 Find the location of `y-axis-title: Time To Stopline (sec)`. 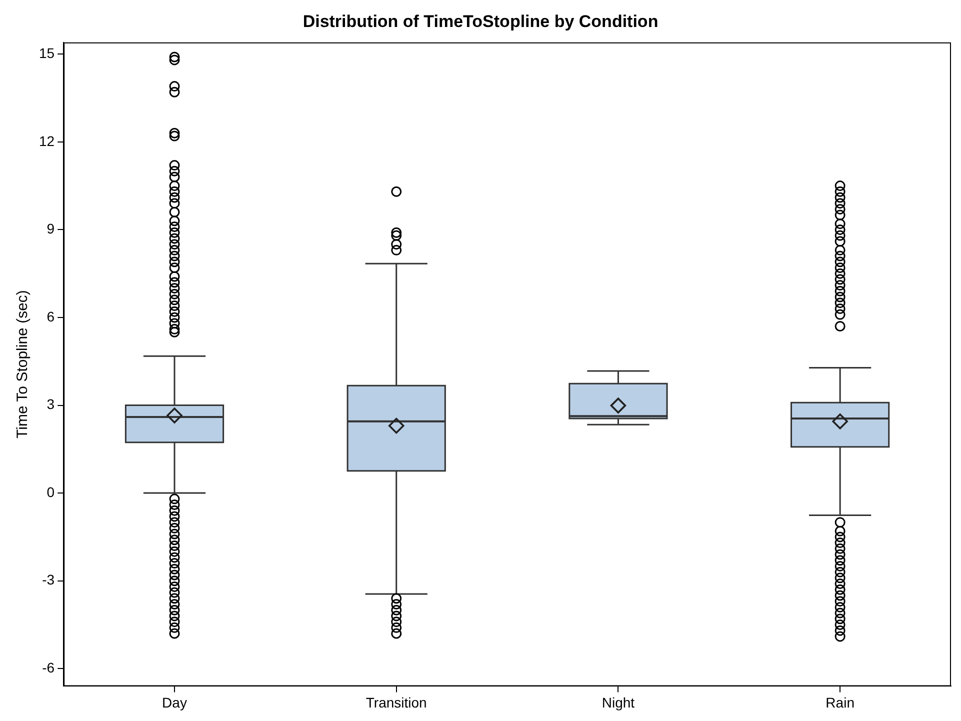

y-axis-title: Time To Stopline (sec) is located at coordinates (23, 364).